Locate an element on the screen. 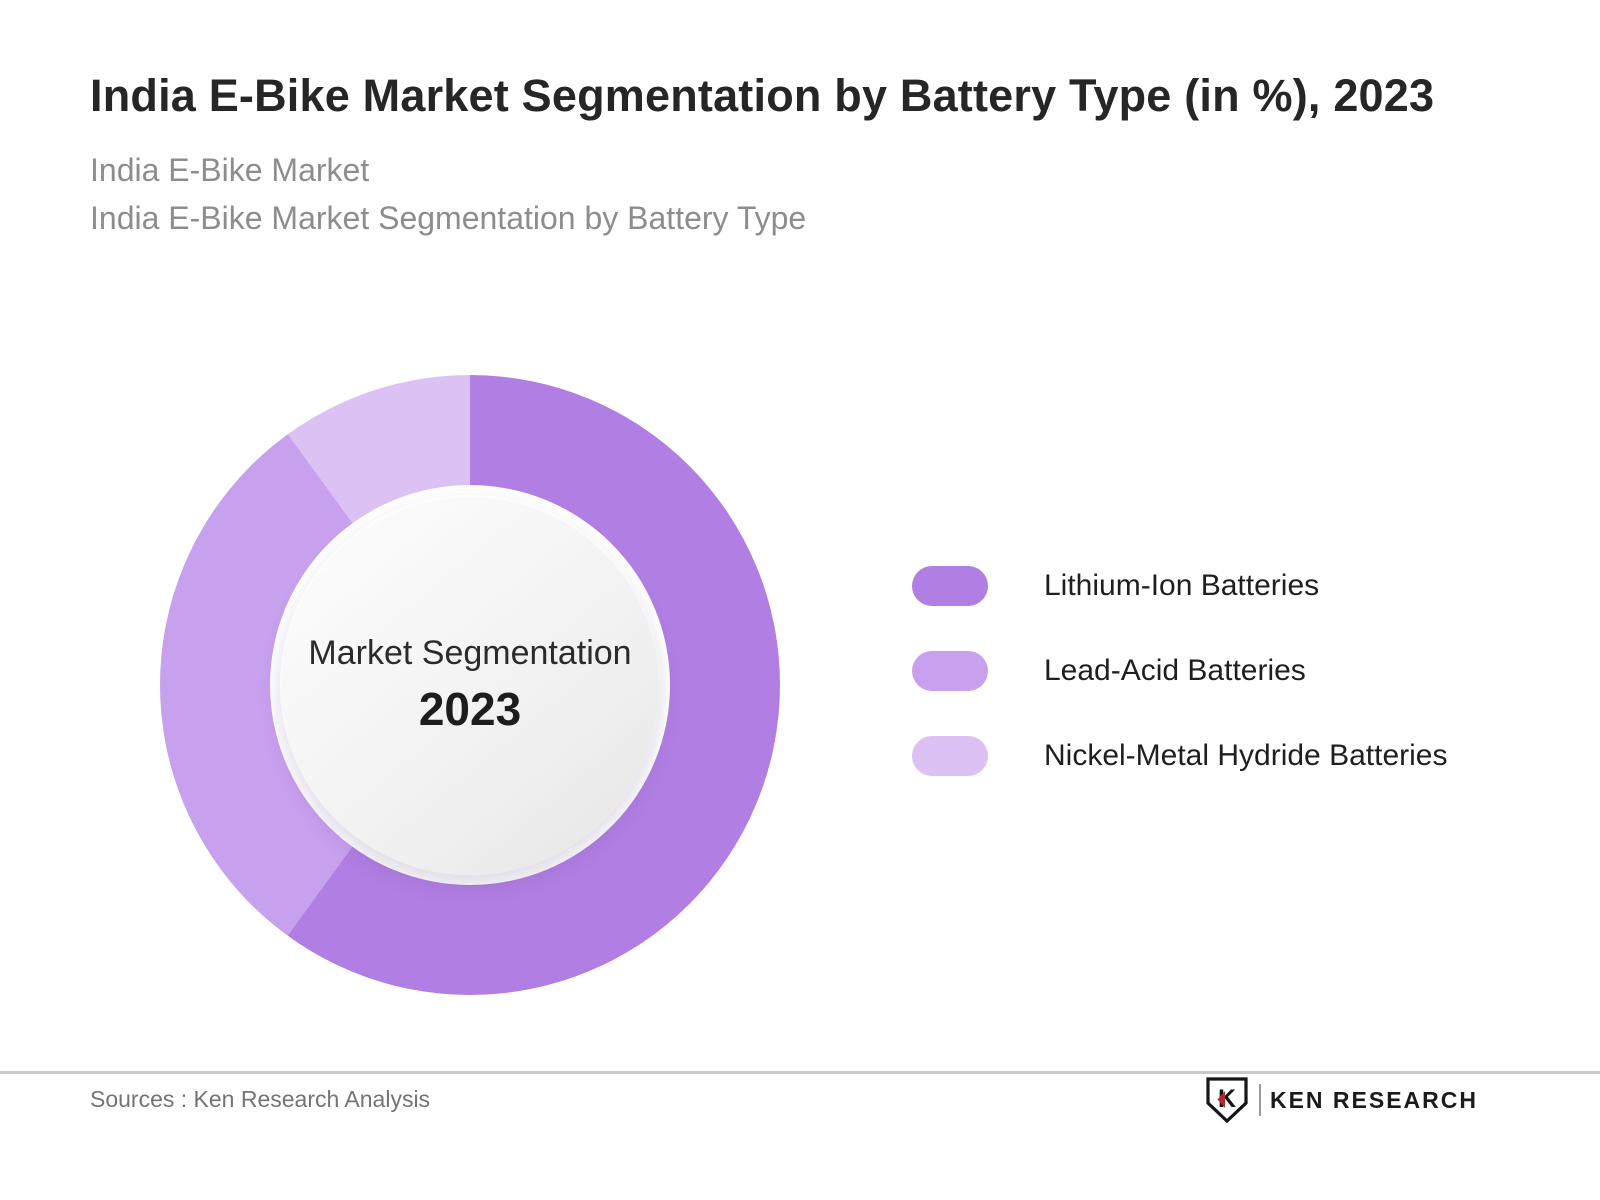 Image resolution: width=1600 pixels, height=1200 pixels. donut-center-year: 2023 is located at coordinates (470, 709).